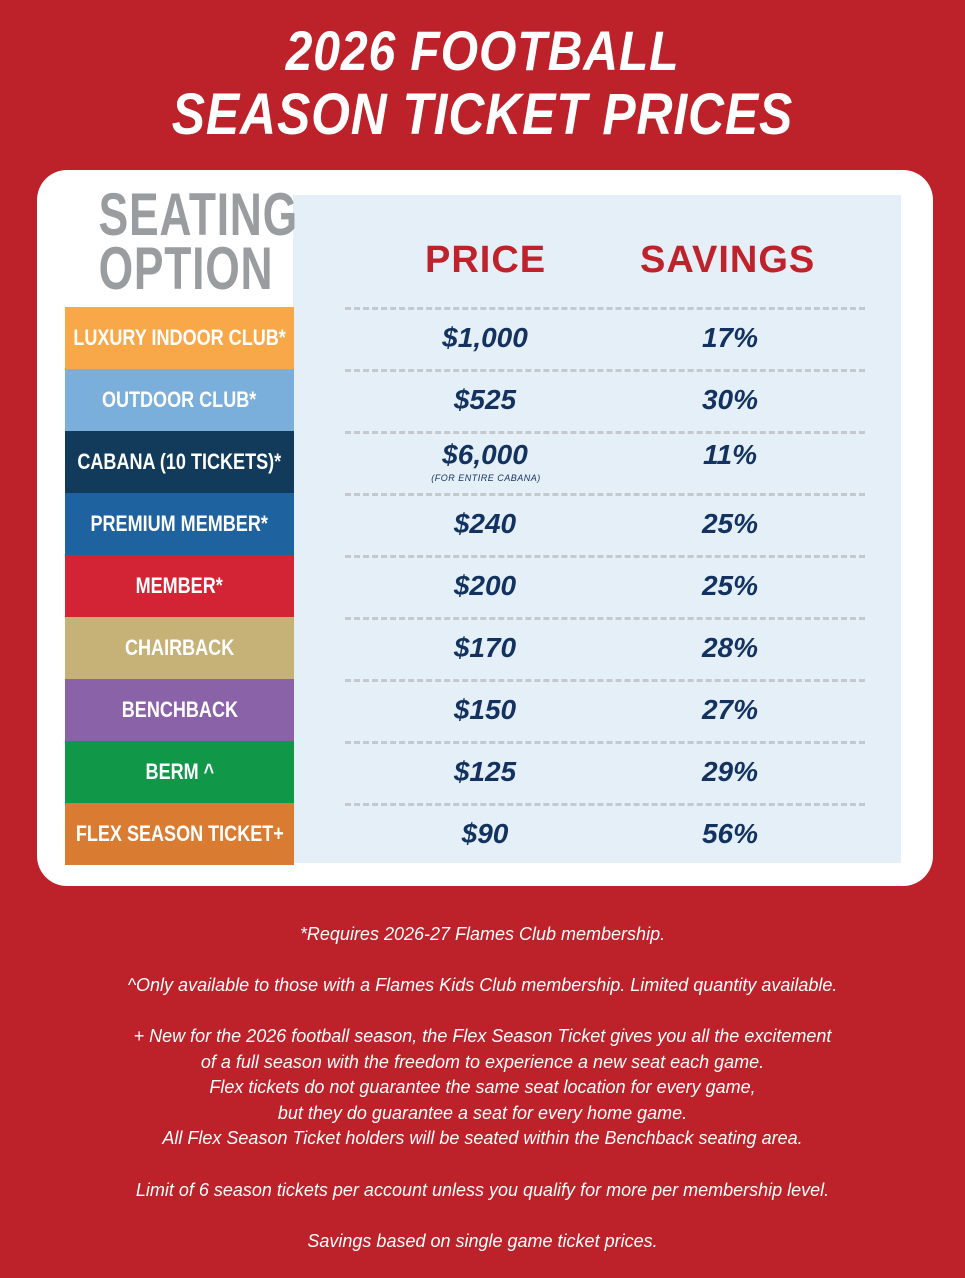 The height and width of the screenshot is (1278, 965). I want to click on seating-option-label: CHAIRBACK, so click(179, 648).